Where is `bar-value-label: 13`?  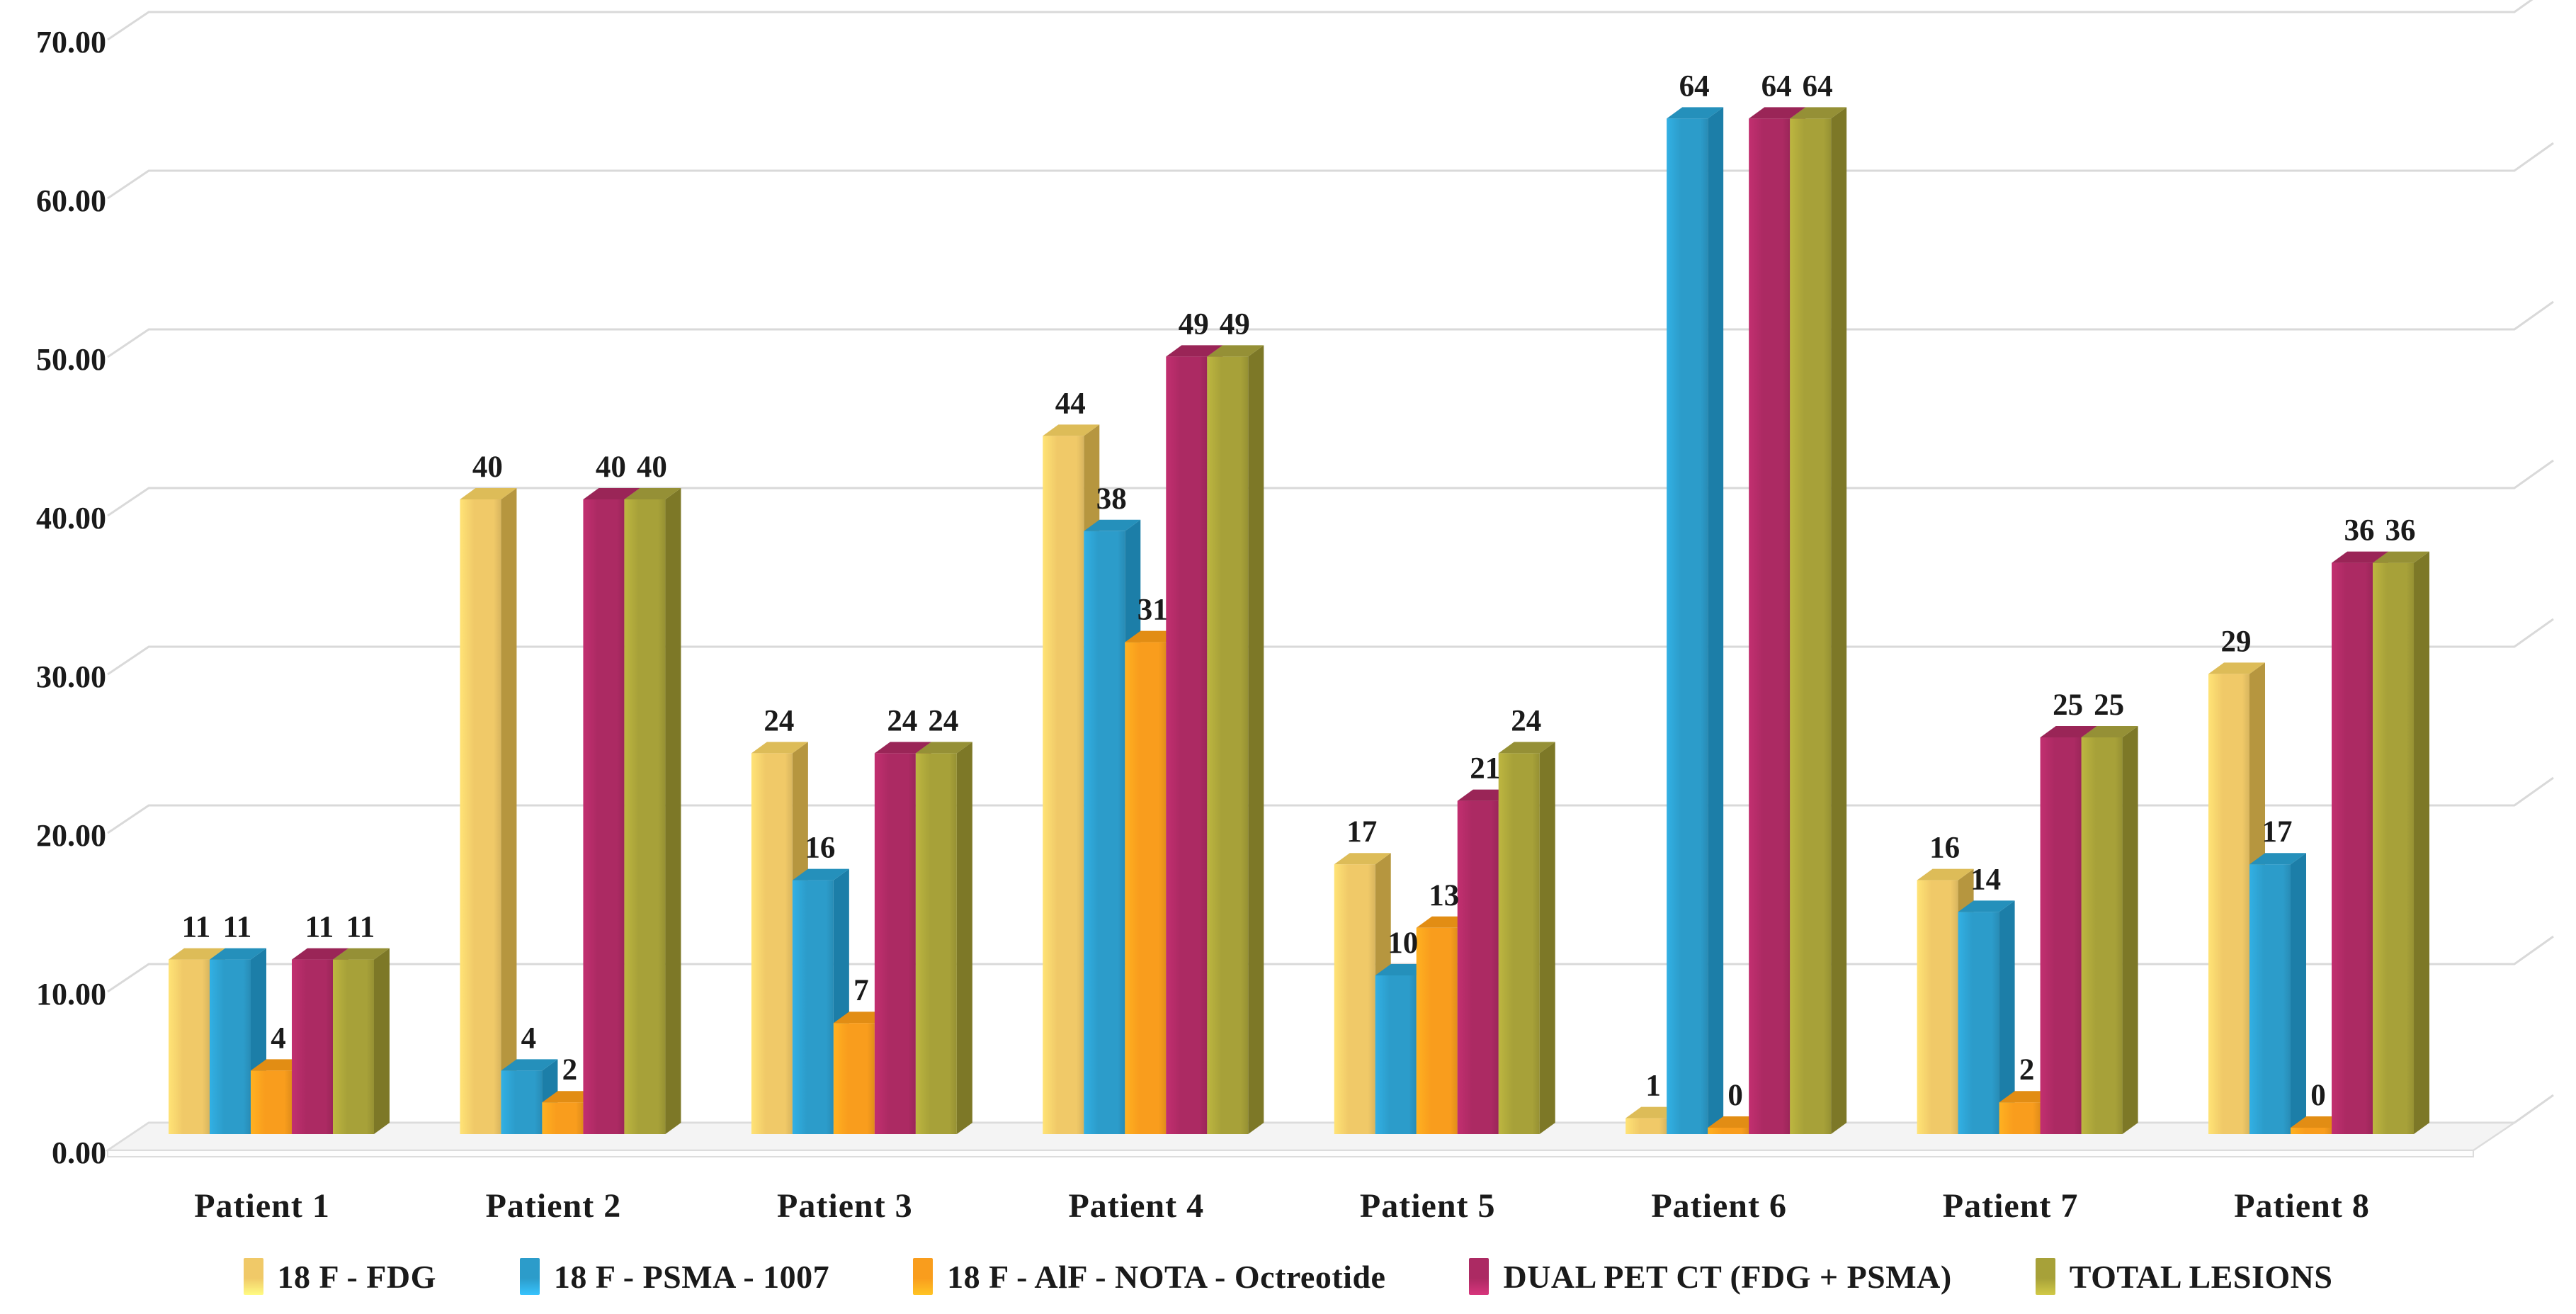 bar-value-label: 13 is located at coordinates (1444, 895).